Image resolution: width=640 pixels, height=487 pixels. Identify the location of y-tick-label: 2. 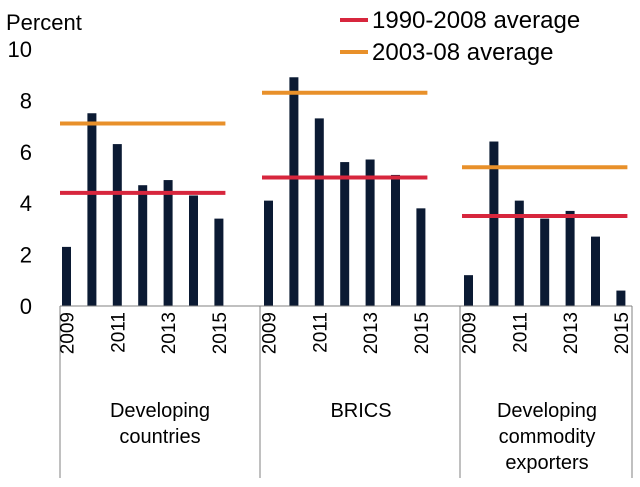
(26, 255).